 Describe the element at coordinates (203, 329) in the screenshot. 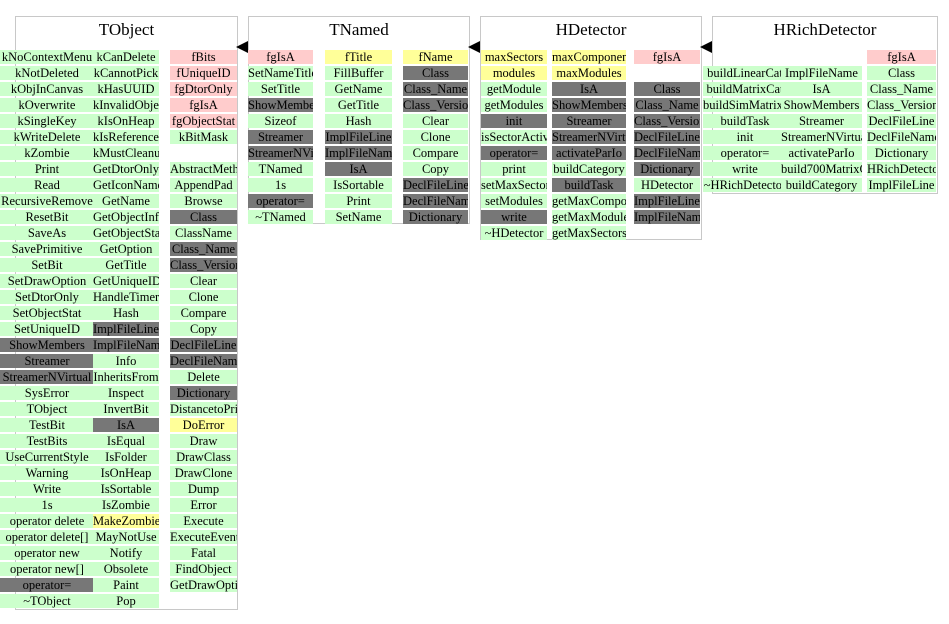

I see `member-tobject-col2-row17: Copy` at that location.